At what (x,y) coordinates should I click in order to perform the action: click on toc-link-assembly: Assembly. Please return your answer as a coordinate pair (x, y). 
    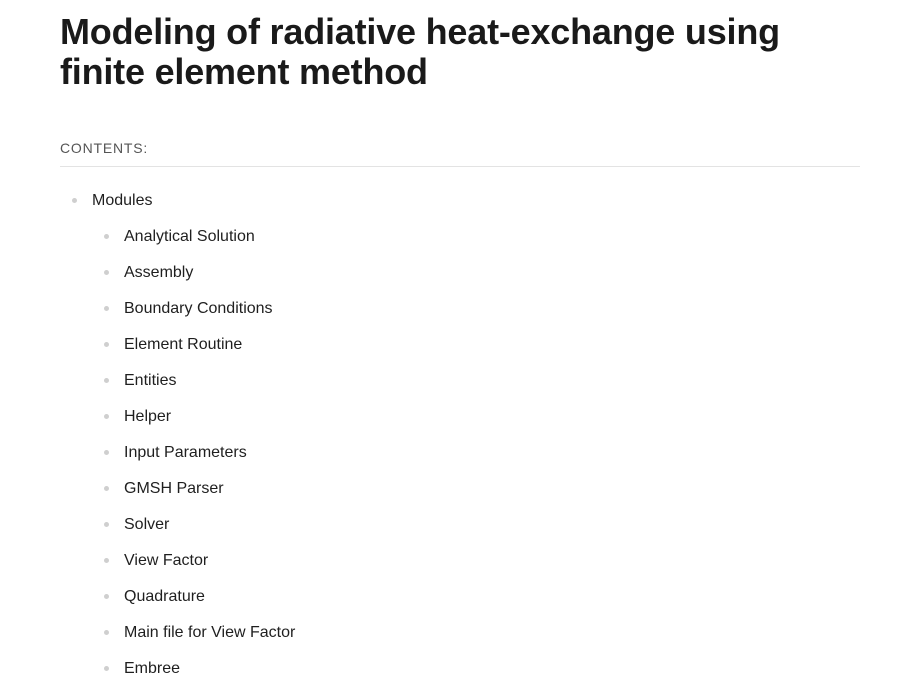
    Looking at the image, I should click on (159, 272).